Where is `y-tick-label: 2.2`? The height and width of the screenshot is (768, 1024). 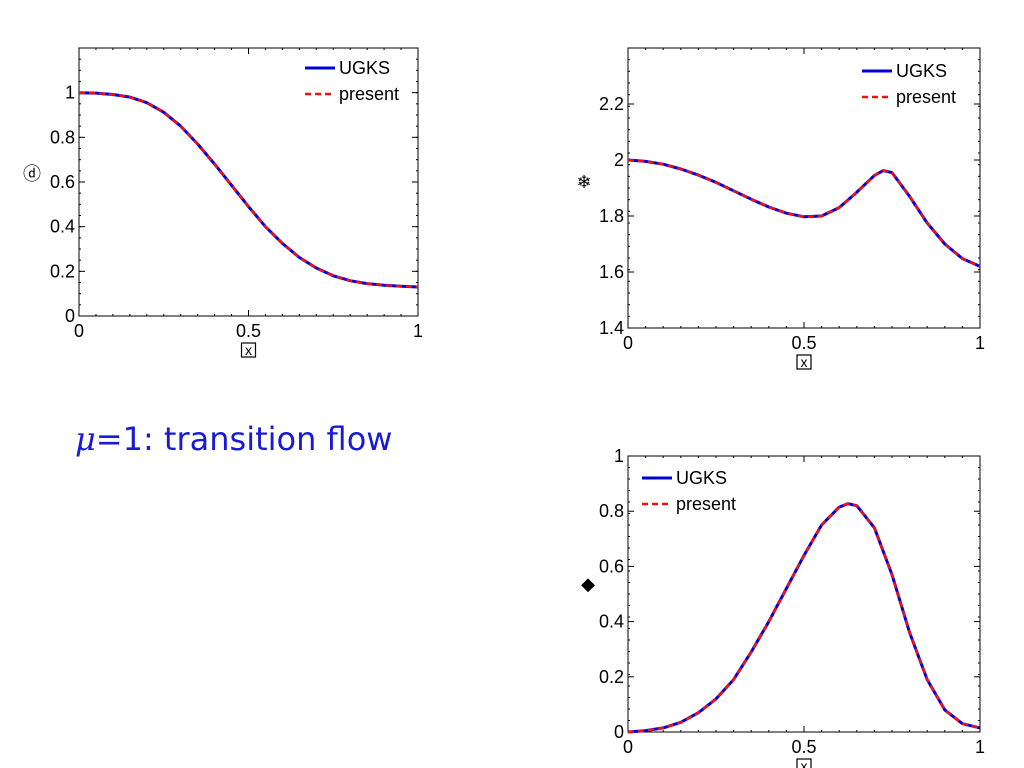
y-tick-label: 2.2 is located at coordinates (611, 104).